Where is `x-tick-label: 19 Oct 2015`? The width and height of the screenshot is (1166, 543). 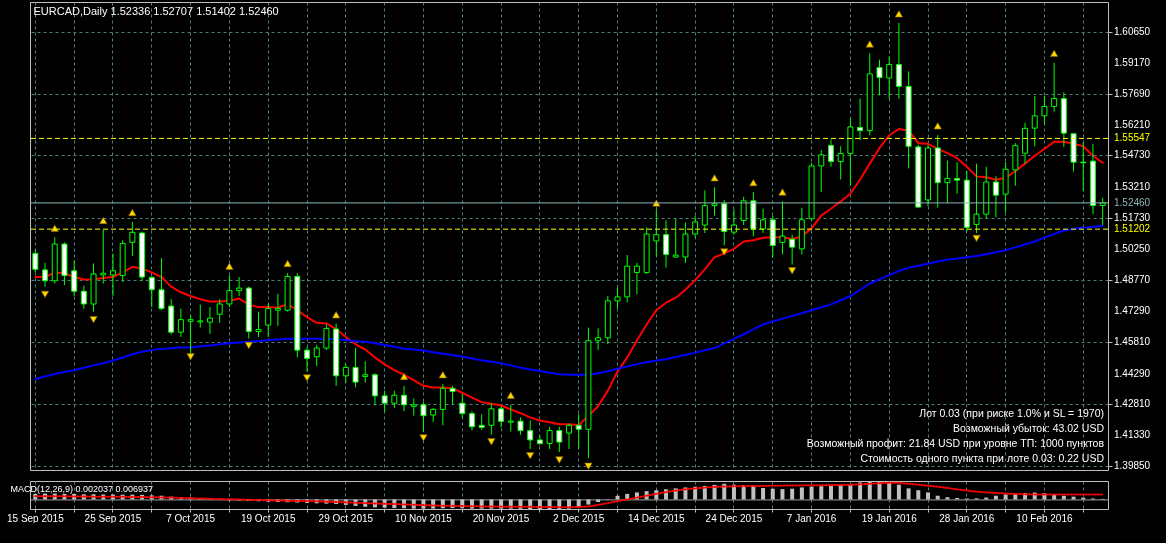
x-tick-label: 19 Oct 2015 is located at coordinates (268, 518).